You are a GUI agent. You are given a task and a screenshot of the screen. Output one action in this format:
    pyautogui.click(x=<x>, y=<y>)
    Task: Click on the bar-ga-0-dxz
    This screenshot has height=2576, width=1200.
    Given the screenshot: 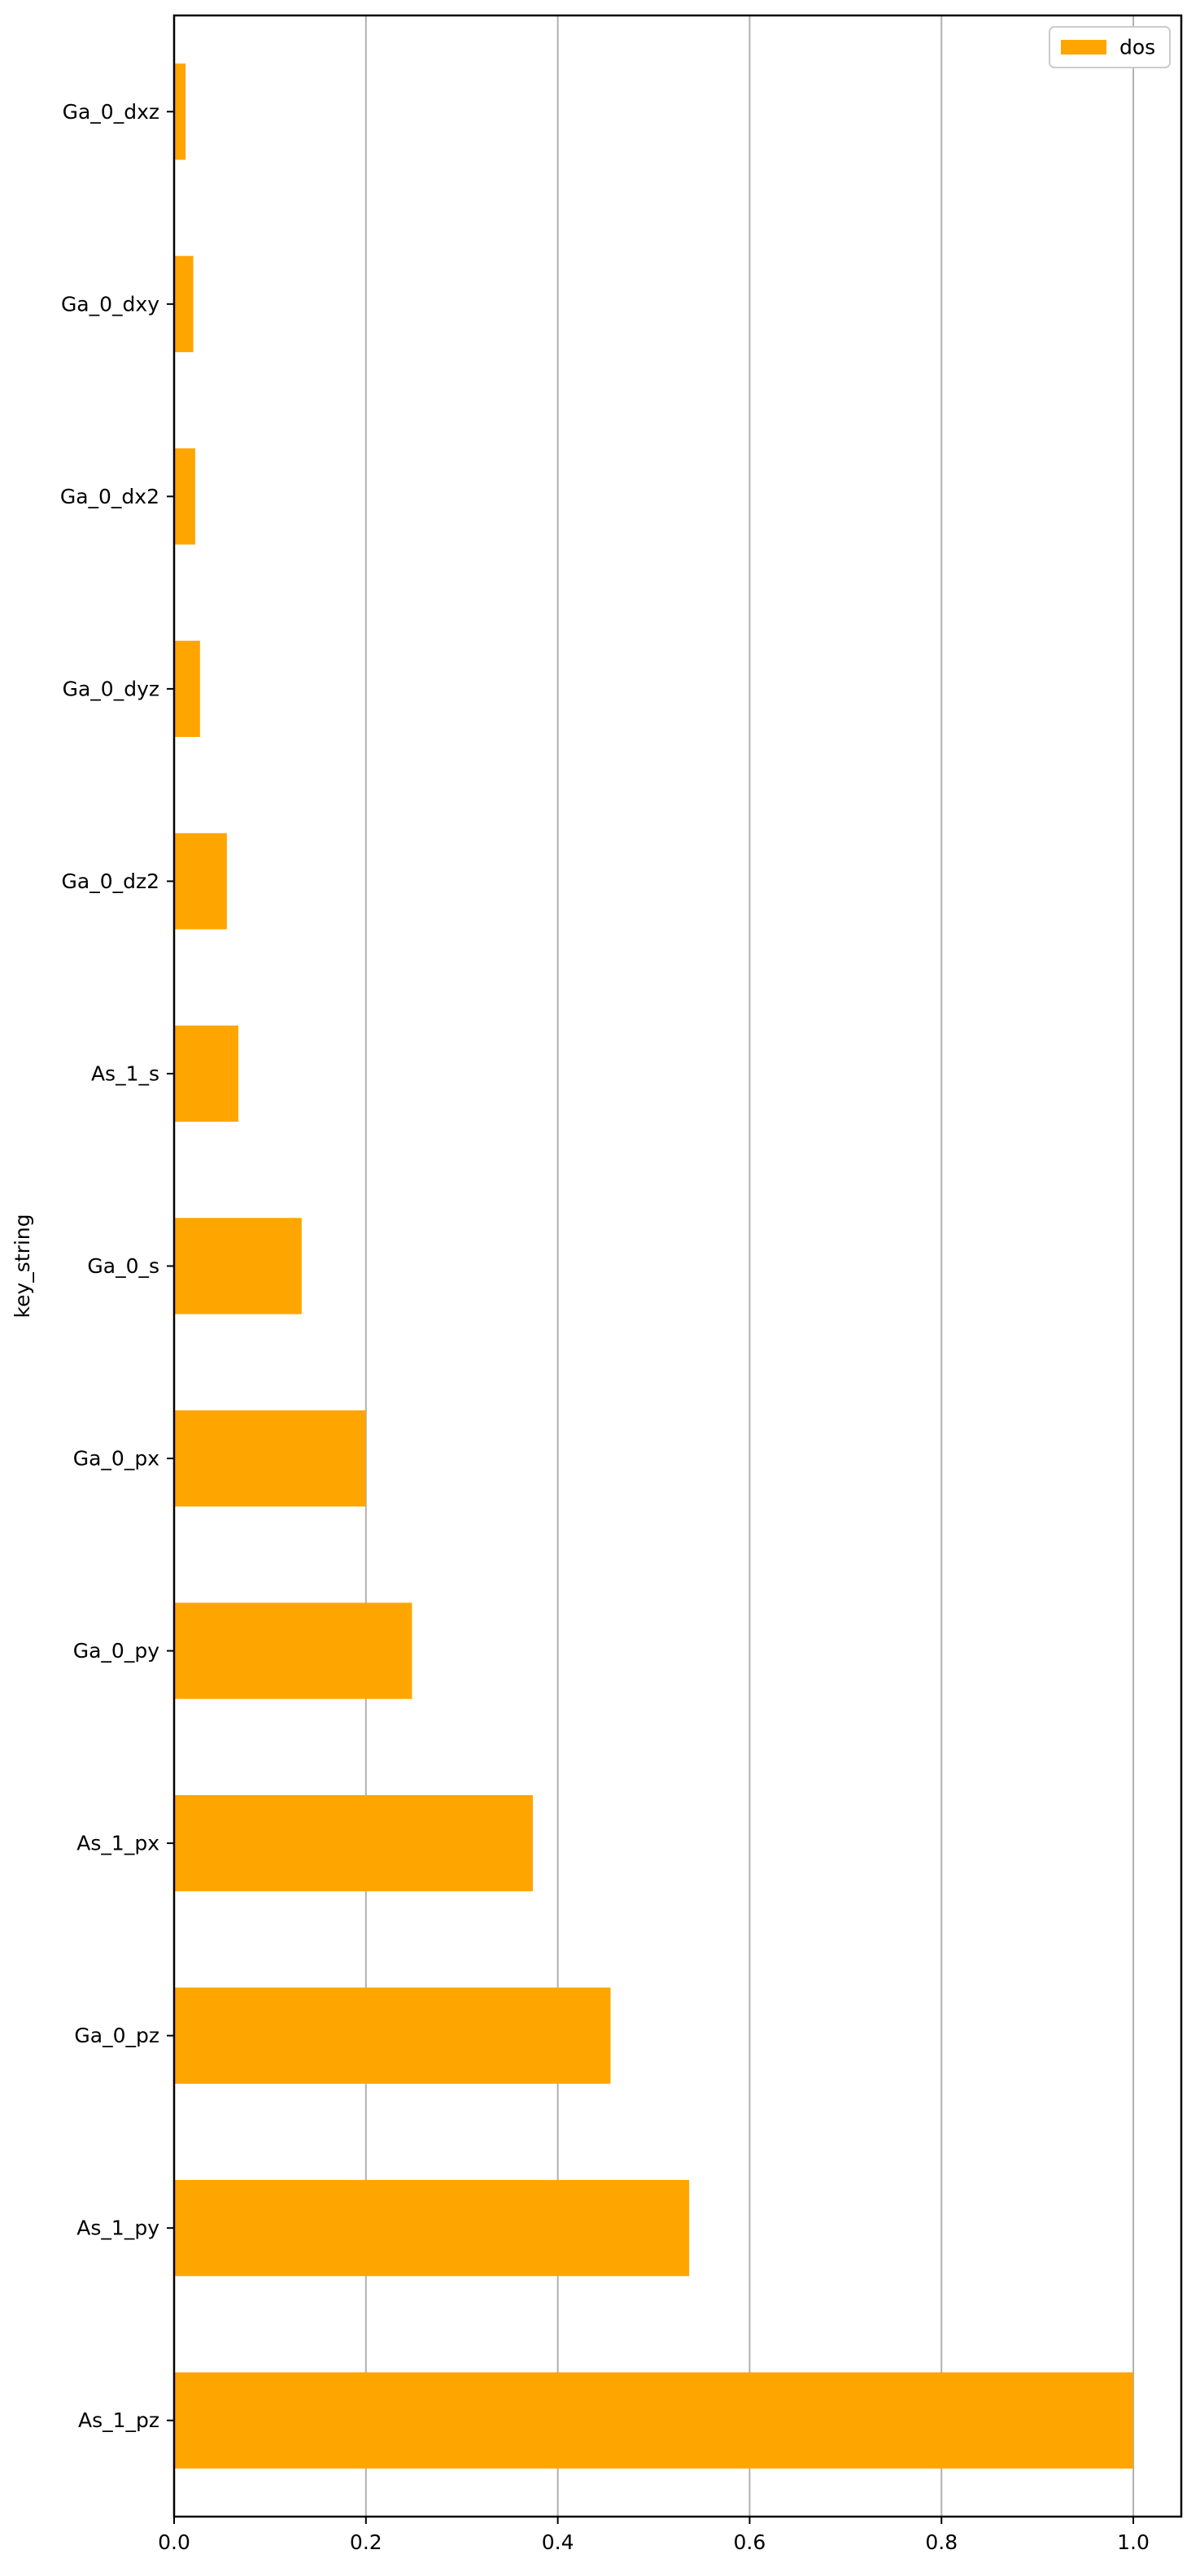 What is the action you would take?
    pyautogui.click(x=180, y=111)
    